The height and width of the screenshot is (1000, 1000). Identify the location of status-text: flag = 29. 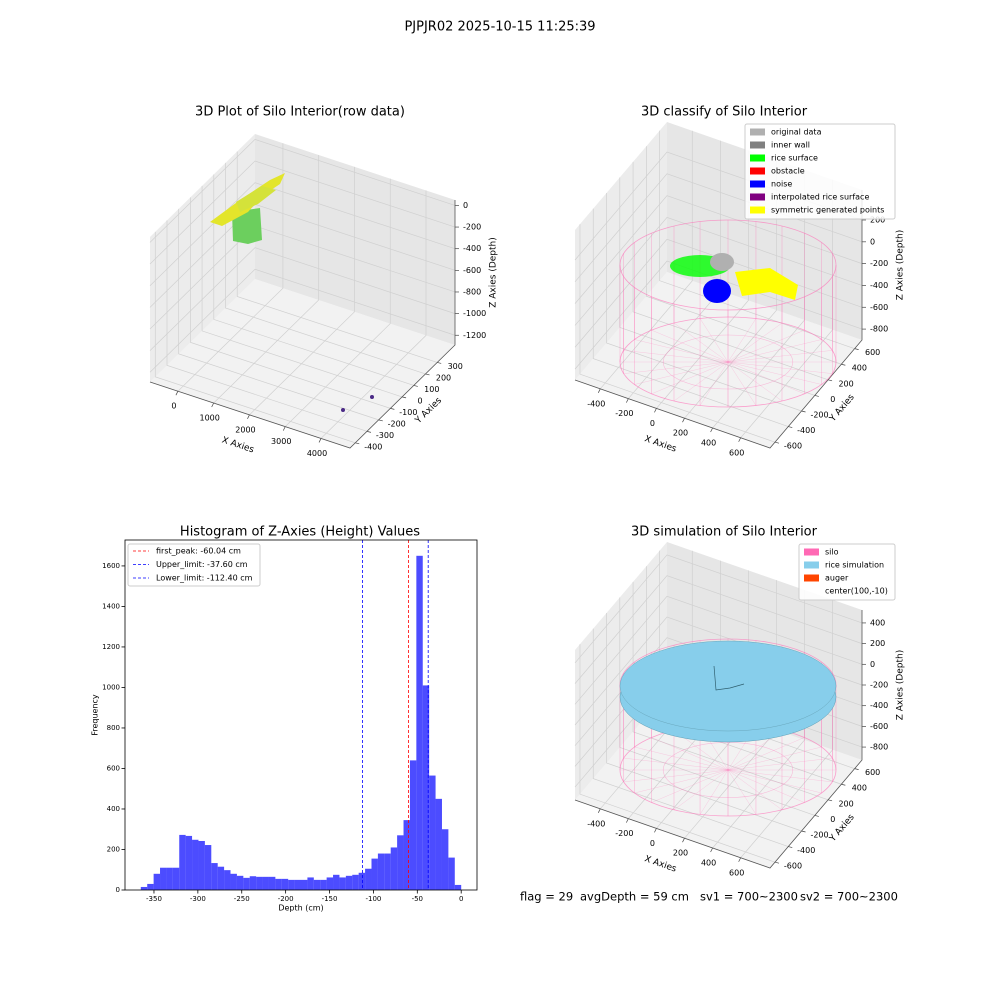
(546, 897).